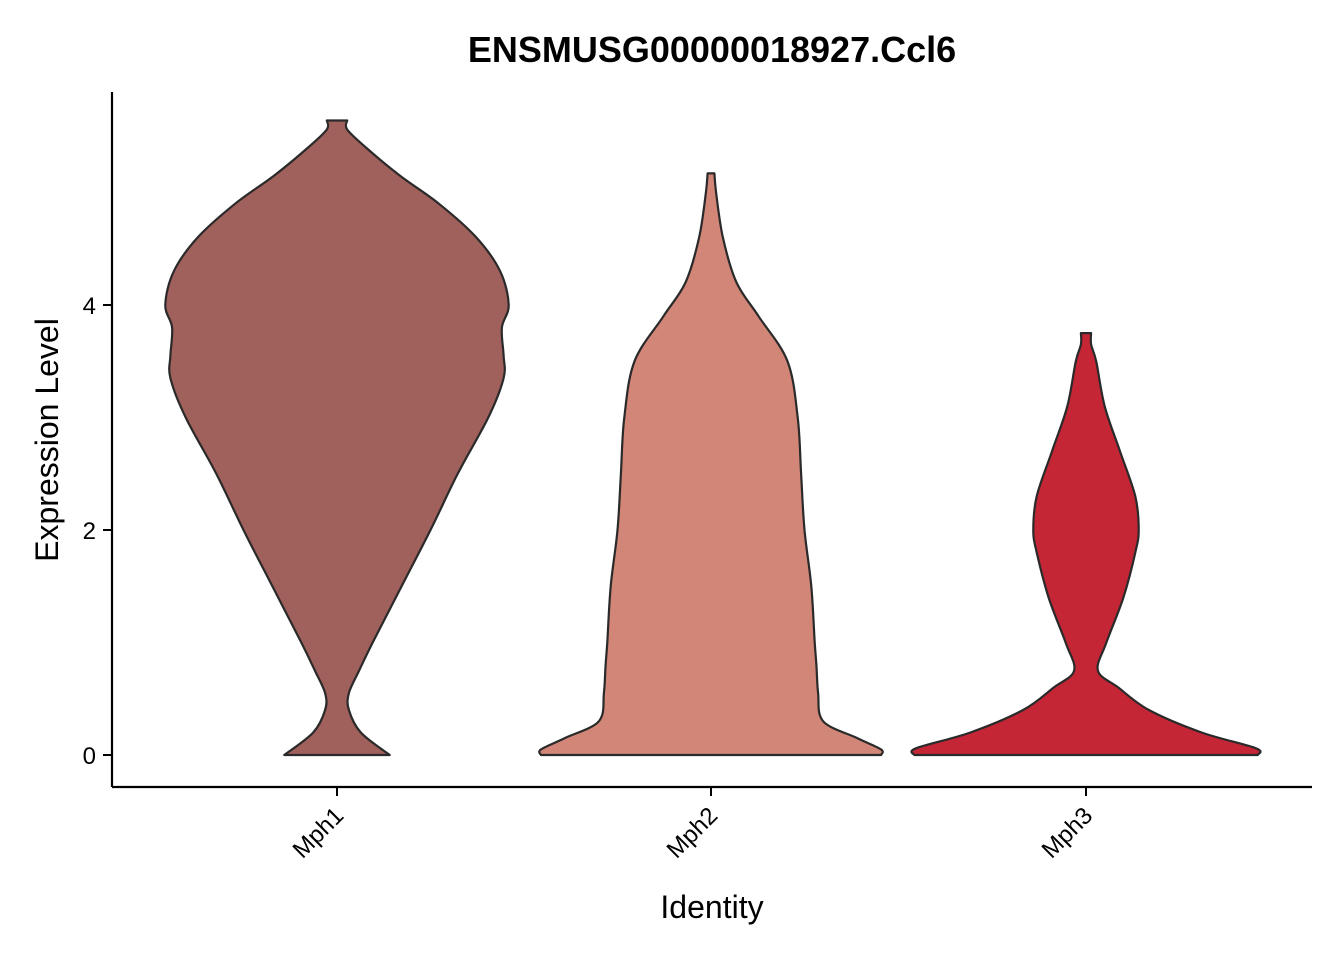 Image resolution: width=1344 pixels, height=960 pixels. Describe the element at coordinates (89, 531) in the screenshot. I see `y-tick-label-2: 2` at that location.